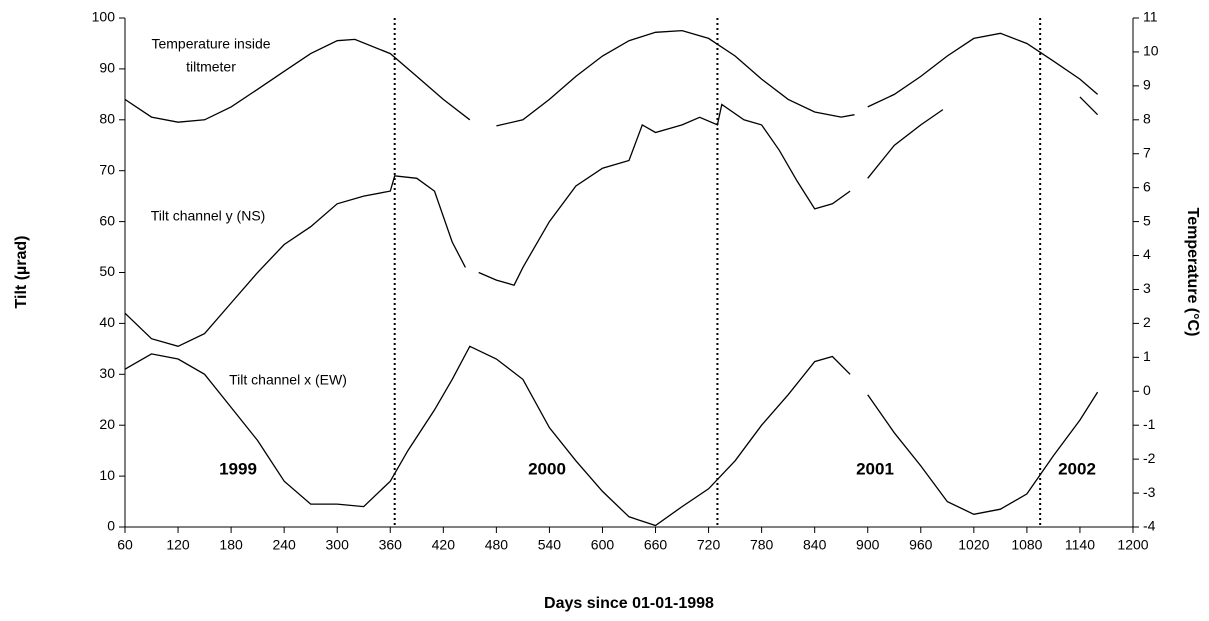 This screenshot has width=1209, height=621. I want to click on y2-tick-label: 10, so click(1151, 51).